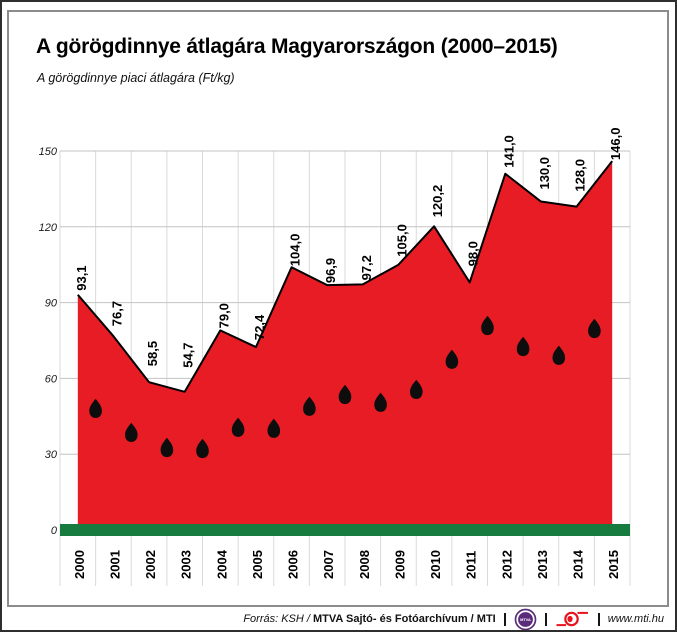 The height and width of the screenshot is (632, 677). I want to click on mtva-logo-inner-disc, so click(525, 619).